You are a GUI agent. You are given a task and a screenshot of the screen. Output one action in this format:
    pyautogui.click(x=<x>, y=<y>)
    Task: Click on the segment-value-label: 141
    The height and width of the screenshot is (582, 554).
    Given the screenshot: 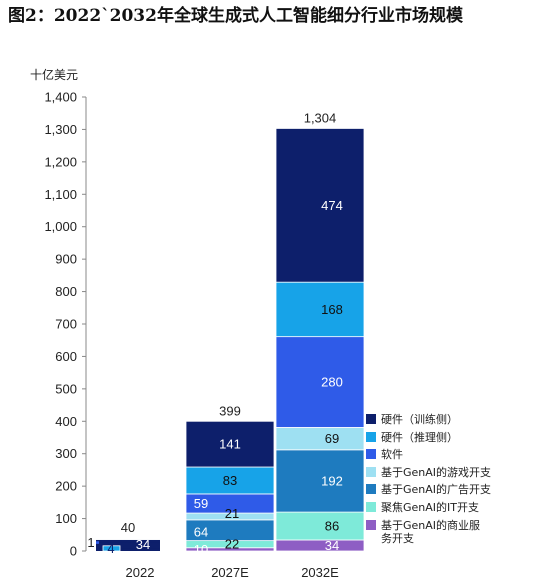 What is the action you would take?
    pyautogui.click(x=230, y=444)
    